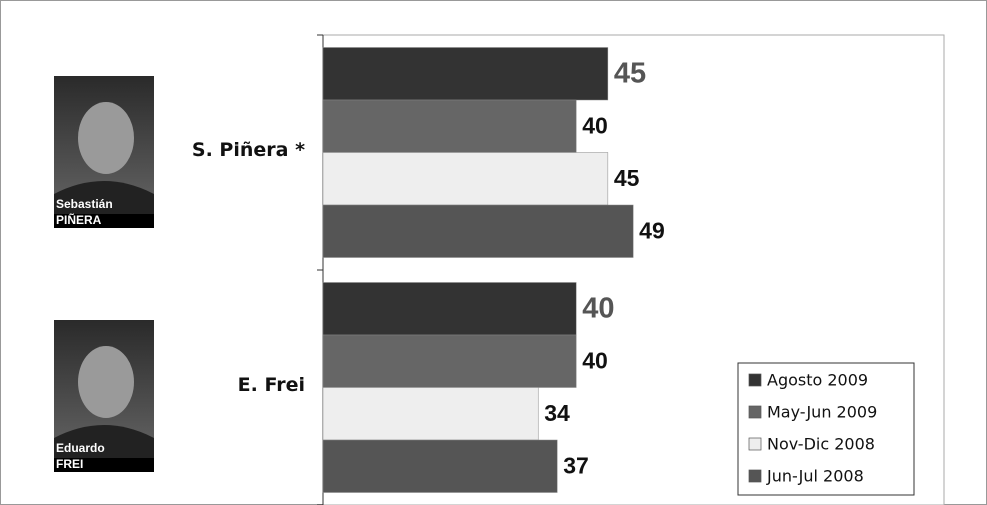  I want to click on legend-label: Agosto 2009, so click(817, 380).